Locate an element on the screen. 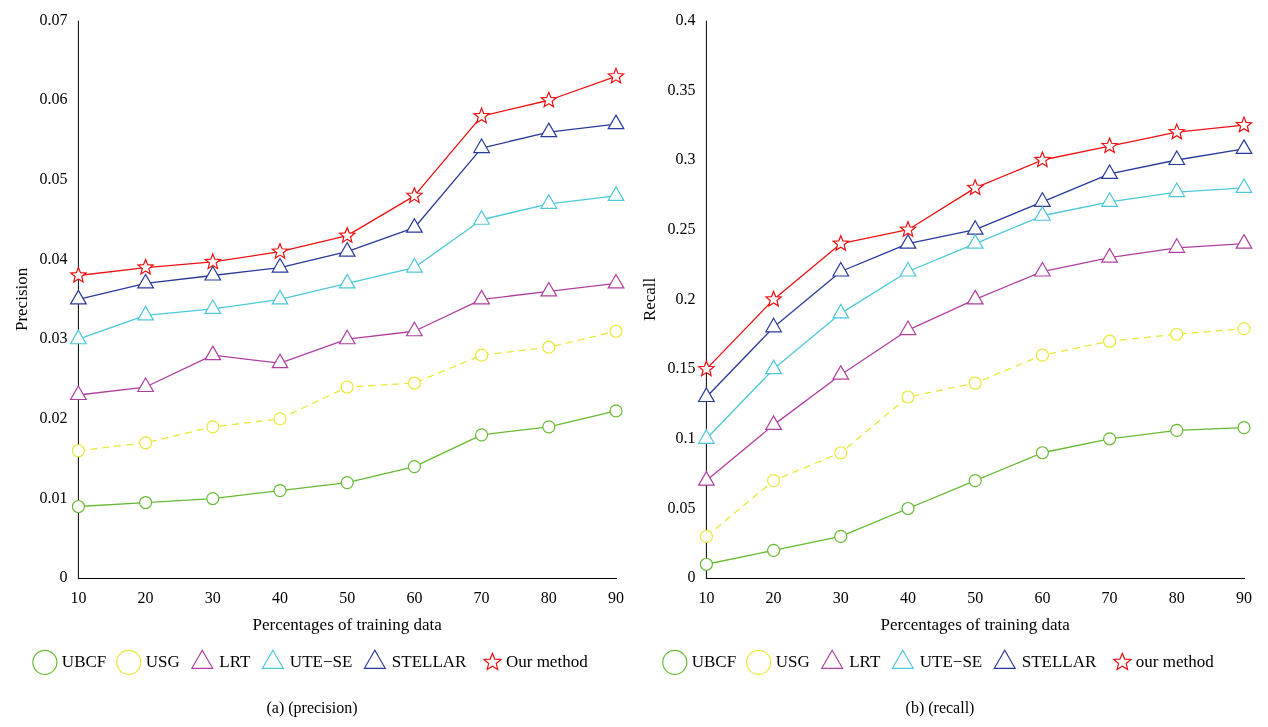  x-axis-title: Percentages of training data is located at coordinates (975, 625).